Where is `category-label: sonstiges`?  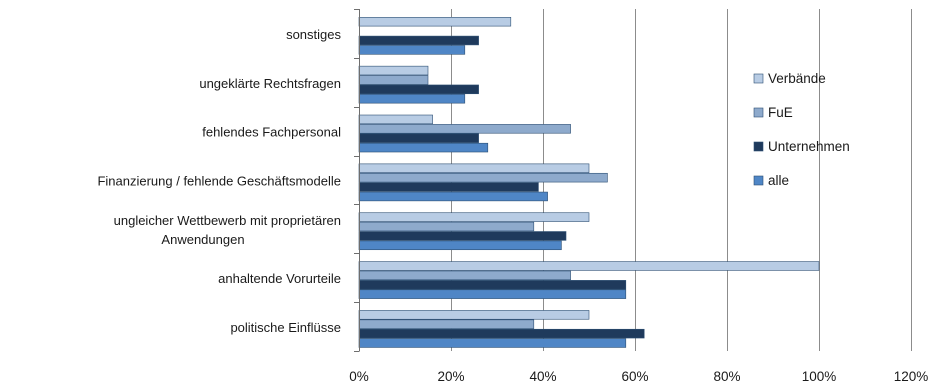
category-label: sonstiges is located at coordinates (313, 34).